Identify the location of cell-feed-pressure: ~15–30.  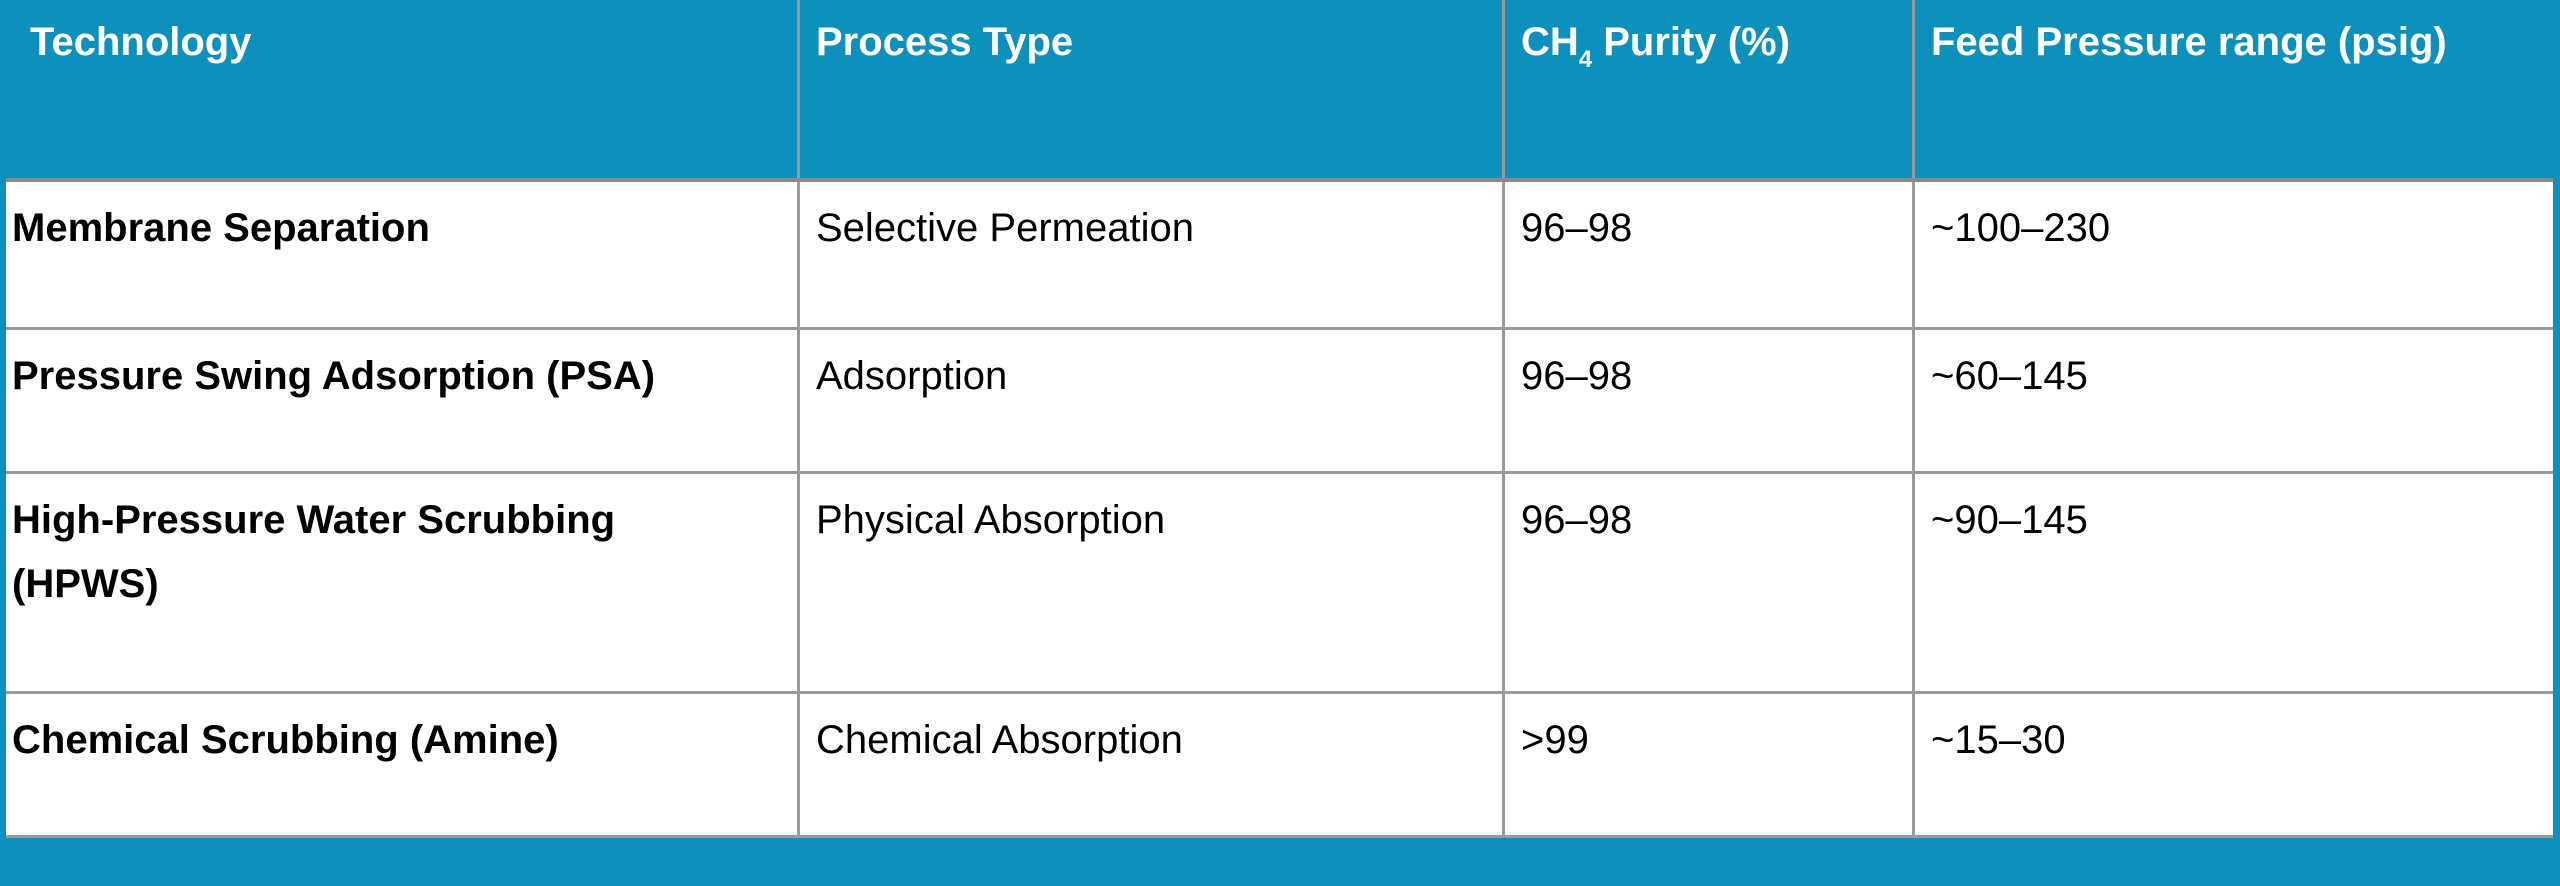
(1998, 740).